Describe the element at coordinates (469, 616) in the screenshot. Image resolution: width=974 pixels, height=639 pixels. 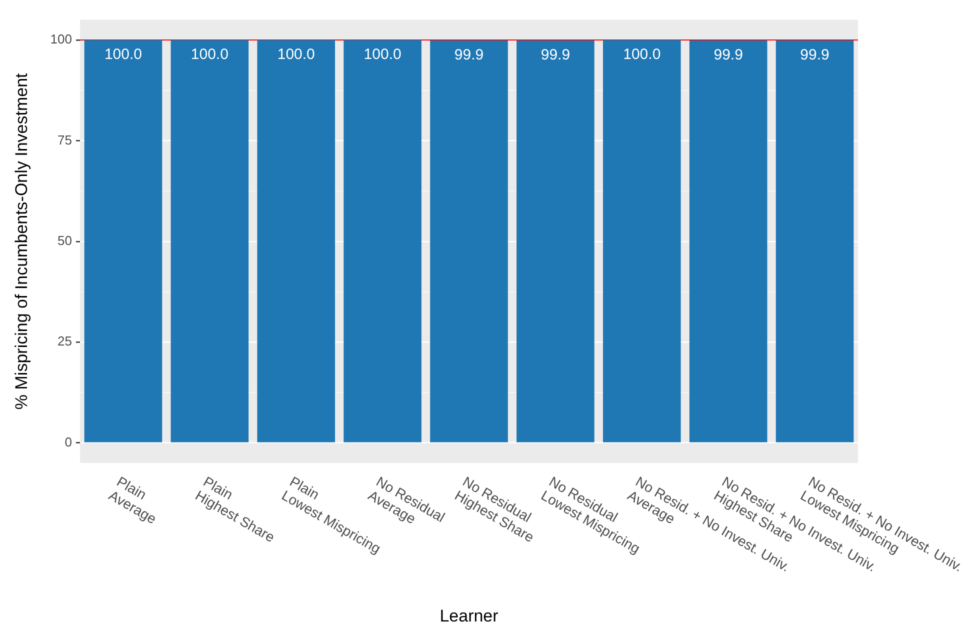
I see `x-axis-title: Learner` at that location.